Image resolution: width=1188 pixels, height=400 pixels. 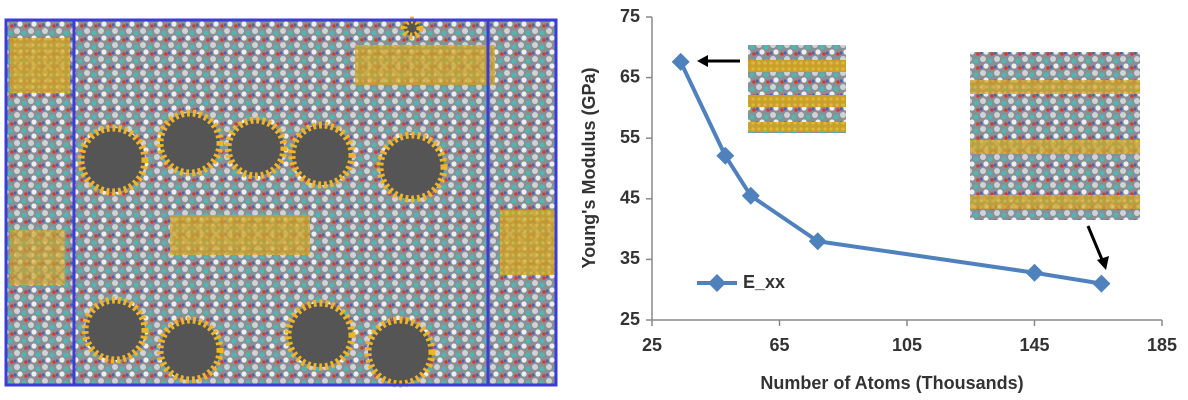 What do you see at coordinates (630, 319) in the screenshot?
I see `y-tick-label: 25` at bounding box center [630, 319].